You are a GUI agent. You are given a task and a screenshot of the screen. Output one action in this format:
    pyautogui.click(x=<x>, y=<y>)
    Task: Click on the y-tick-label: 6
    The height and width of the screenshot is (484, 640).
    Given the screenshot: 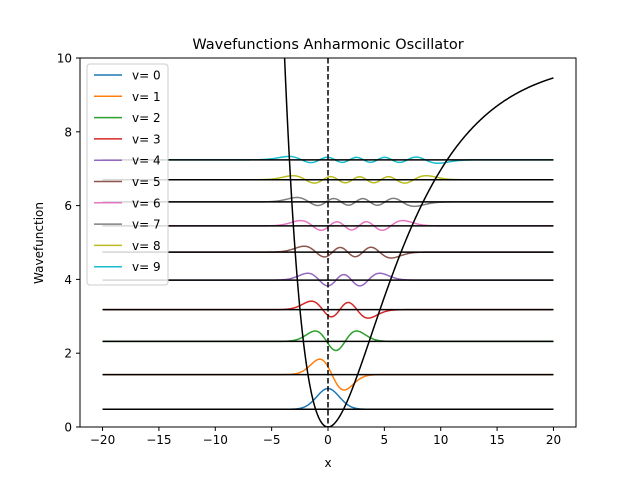 What is the action you would take?
    pyautogui.click(x=68, y=206)
    